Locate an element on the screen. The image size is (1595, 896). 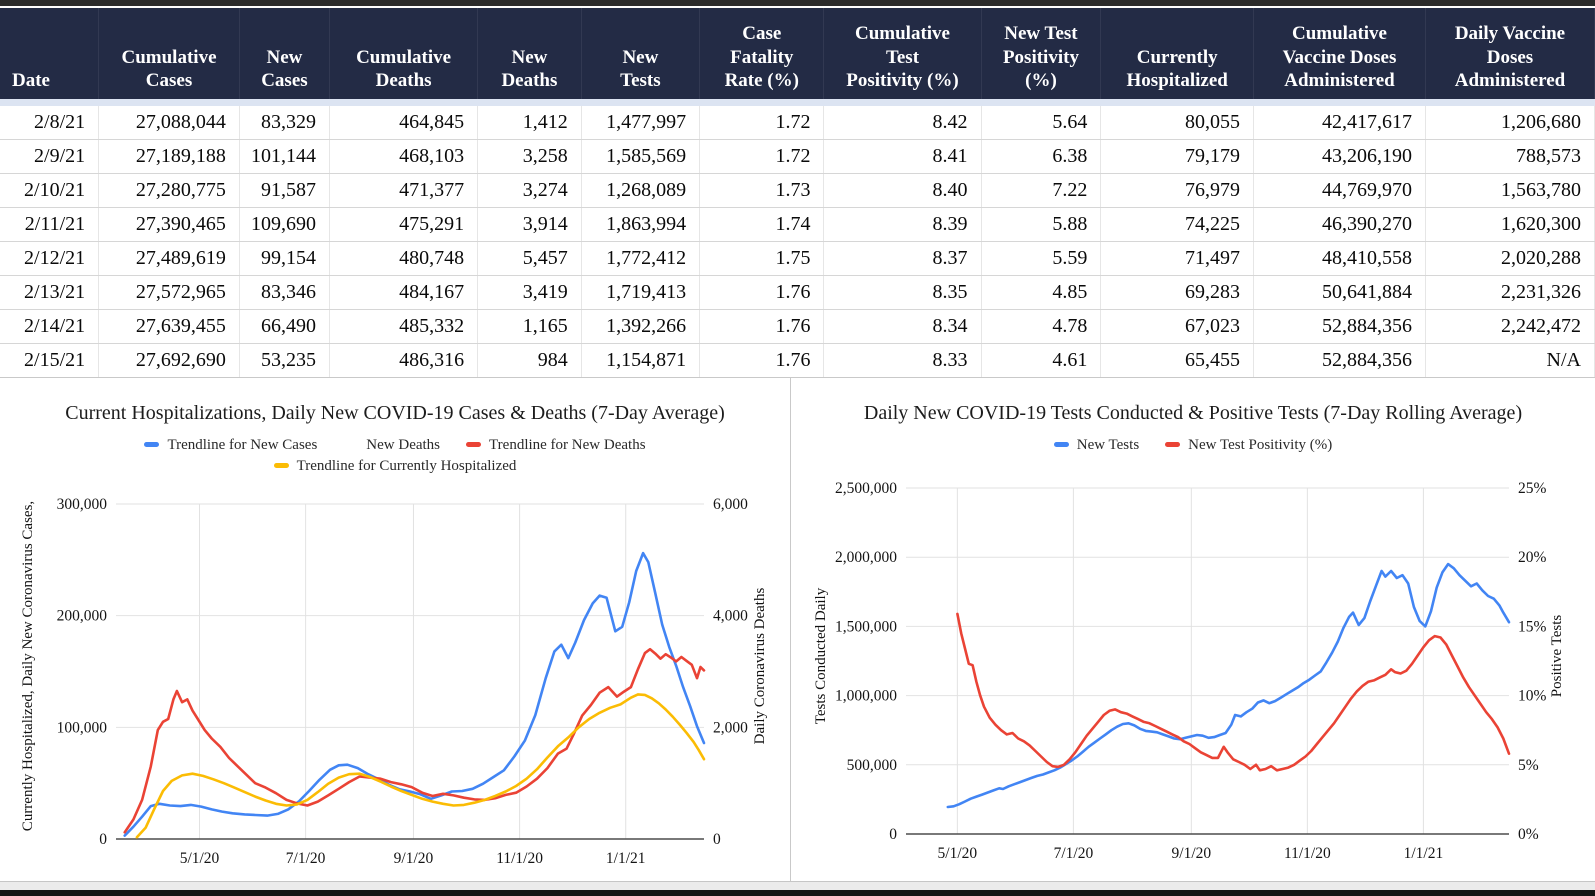
table-cell: 3,258 is located at coordinates (529, 156).